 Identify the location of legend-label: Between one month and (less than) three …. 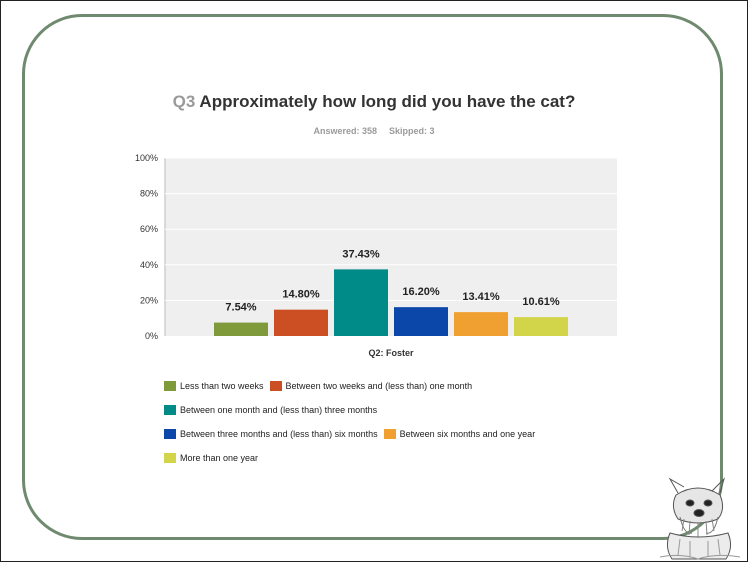
(279, 410).